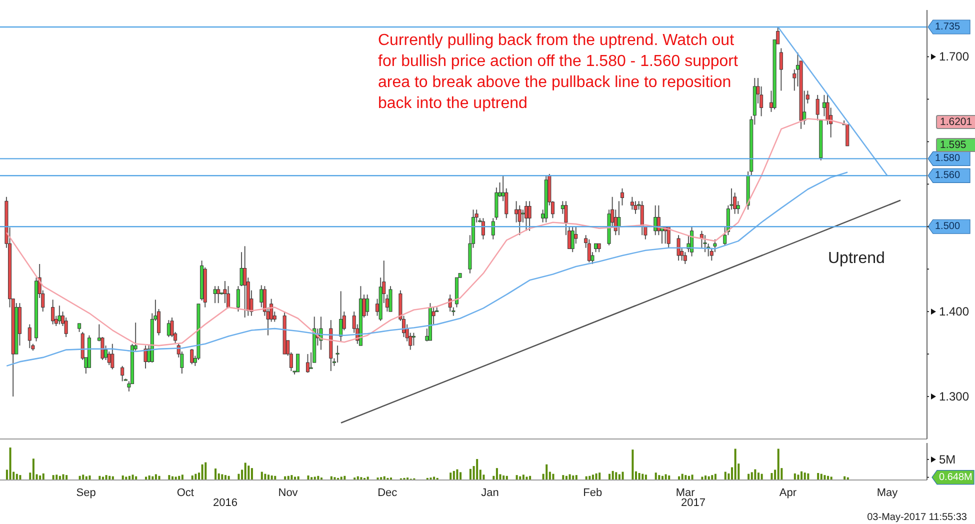  I want to click on text: 2016, so click(225, 503).